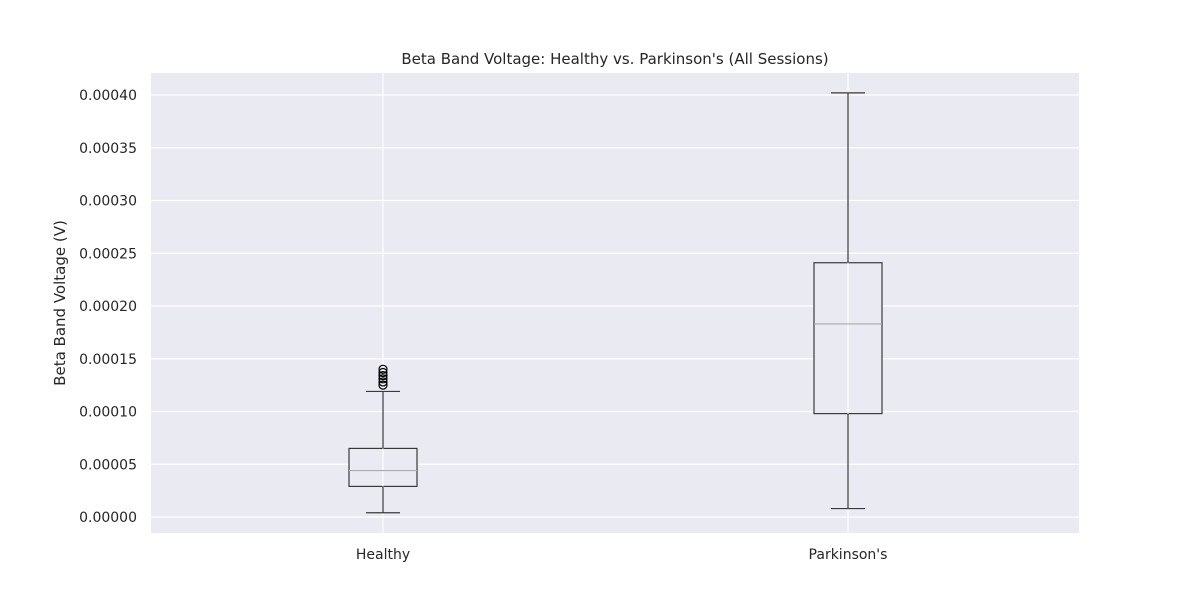  I want to click on y-tick-label: 0.00000, so click(108, 518).